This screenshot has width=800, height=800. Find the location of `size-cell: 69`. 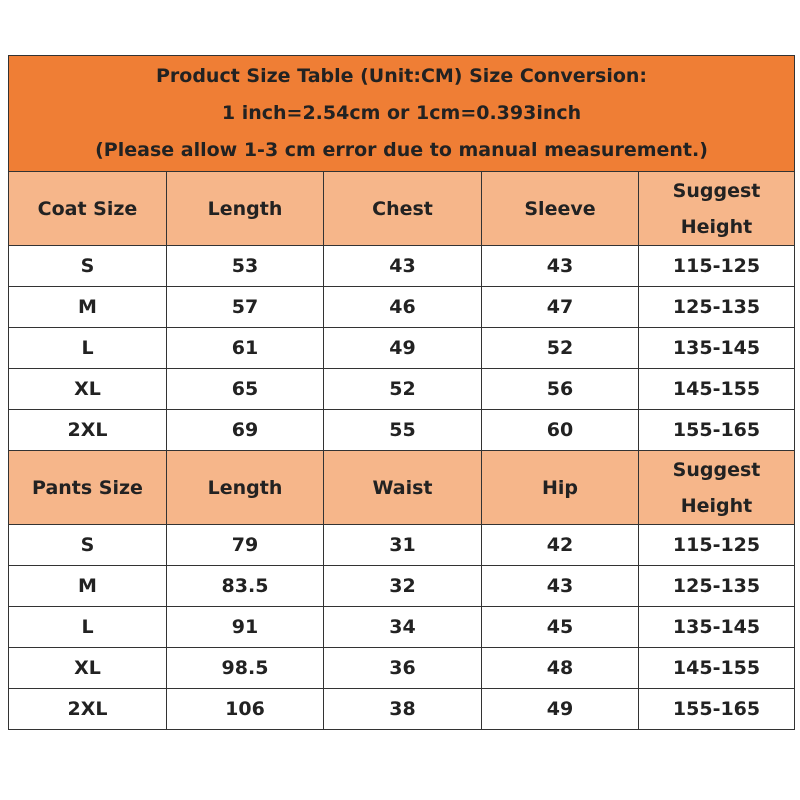

size-cell: 69 is located at coordinates (245, 430).